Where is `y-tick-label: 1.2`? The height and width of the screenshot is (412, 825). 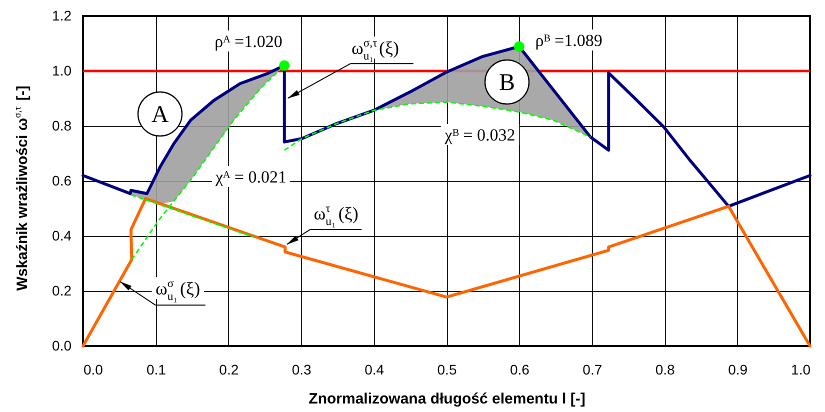
y-tick-label: 1.2 is located at coordinates (62, 16).